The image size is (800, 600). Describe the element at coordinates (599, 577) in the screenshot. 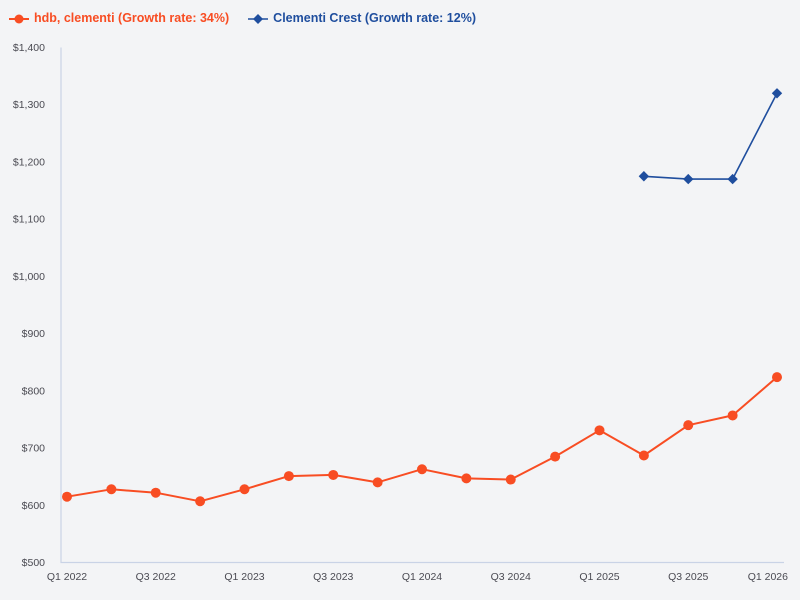

I see `x-axis-tick-label: Q1 2025` at that location.